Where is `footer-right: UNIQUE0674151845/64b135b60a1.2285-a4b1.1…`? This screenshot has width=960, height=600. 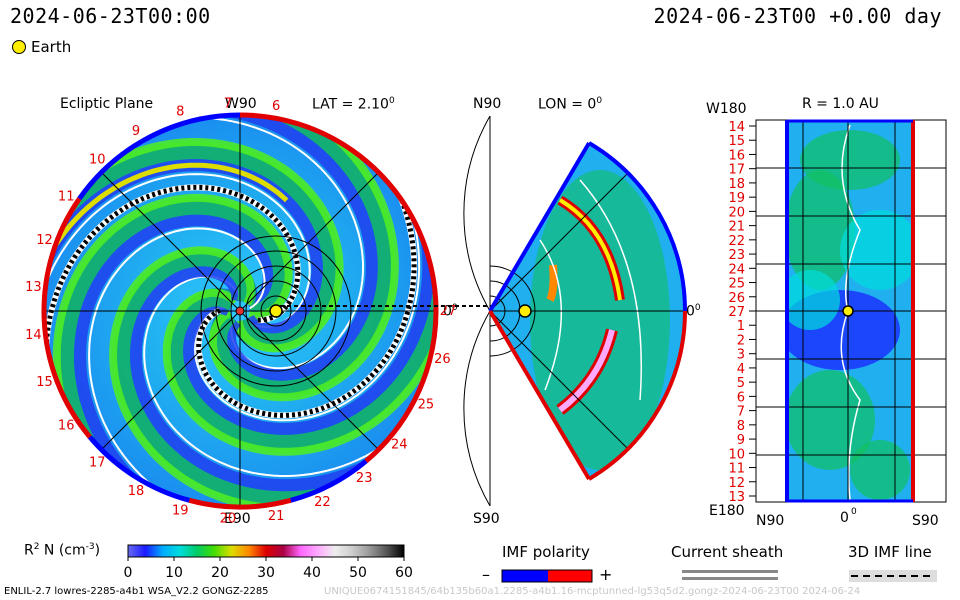 footer-right: UNIQUE0674151845/64b135b60a1.2285-a4b1.1… is located at coordinates (592, 591).